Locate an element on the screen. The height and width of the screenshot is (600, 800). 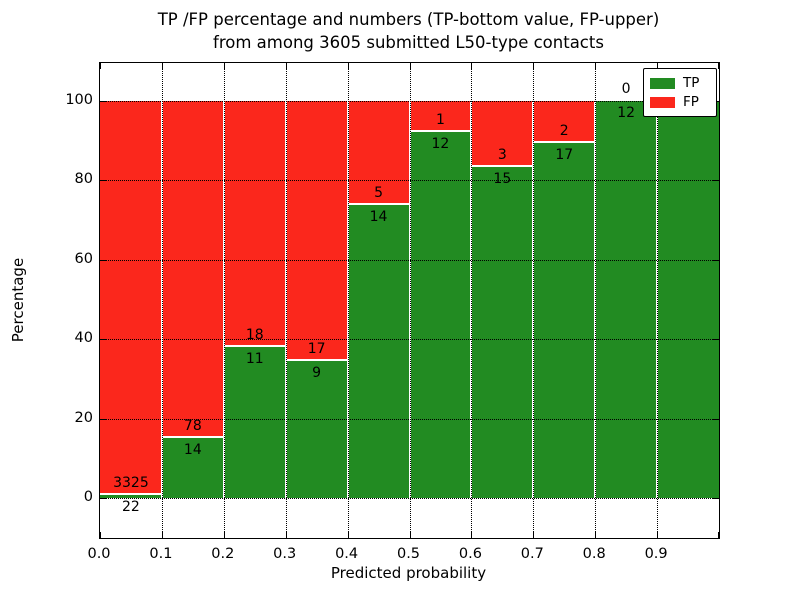
fp-count-label: 1 is located at coordinates (440, 119).